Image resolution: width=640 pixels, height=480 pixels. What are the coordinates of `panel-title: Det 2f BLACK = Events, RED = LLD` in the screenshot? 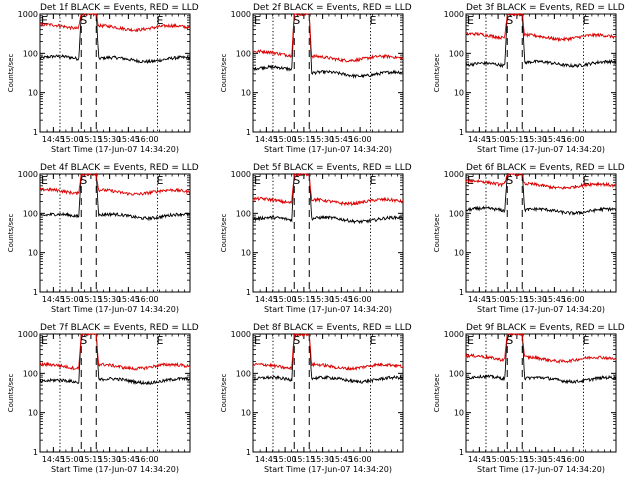 It's located at (332, 8).